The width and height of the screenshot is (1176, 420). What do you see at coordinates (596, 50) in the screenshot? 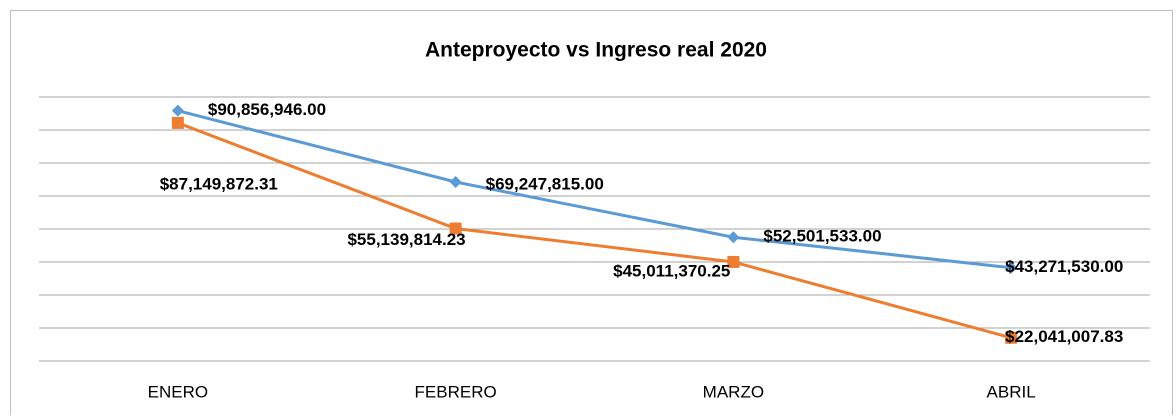
I see `chart-title: Anteproyecto vs Ingreso real 2020` at bounding box center [596, 50].